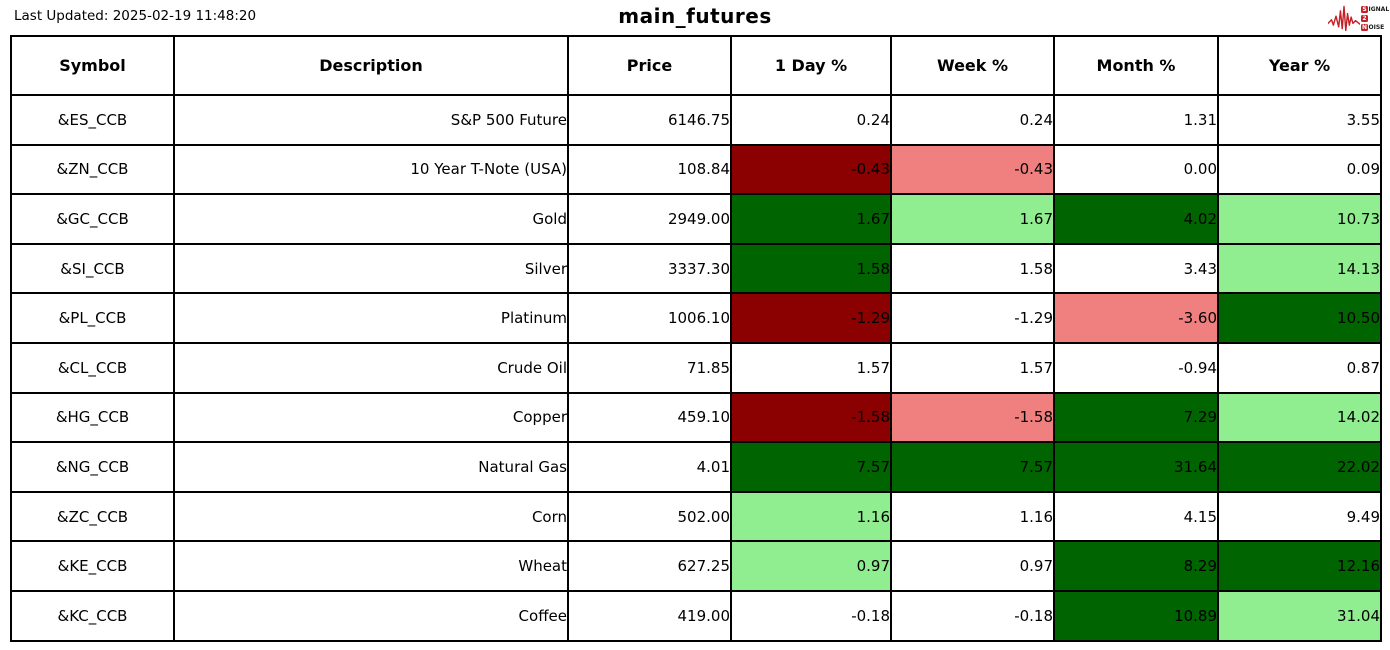 The image size is (1390, 650). Describe the element at coordinates (371, 318) in the screenshot. I see `description-cell: Platinum` at that location.